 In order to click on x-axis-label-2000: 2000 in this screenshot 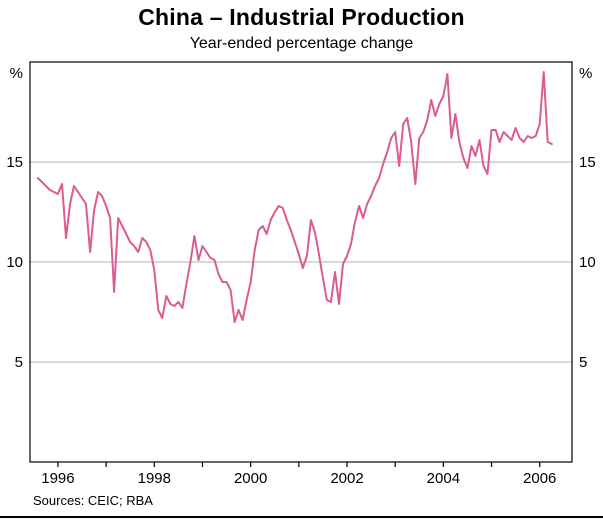, I will do `click(250, 478)`.